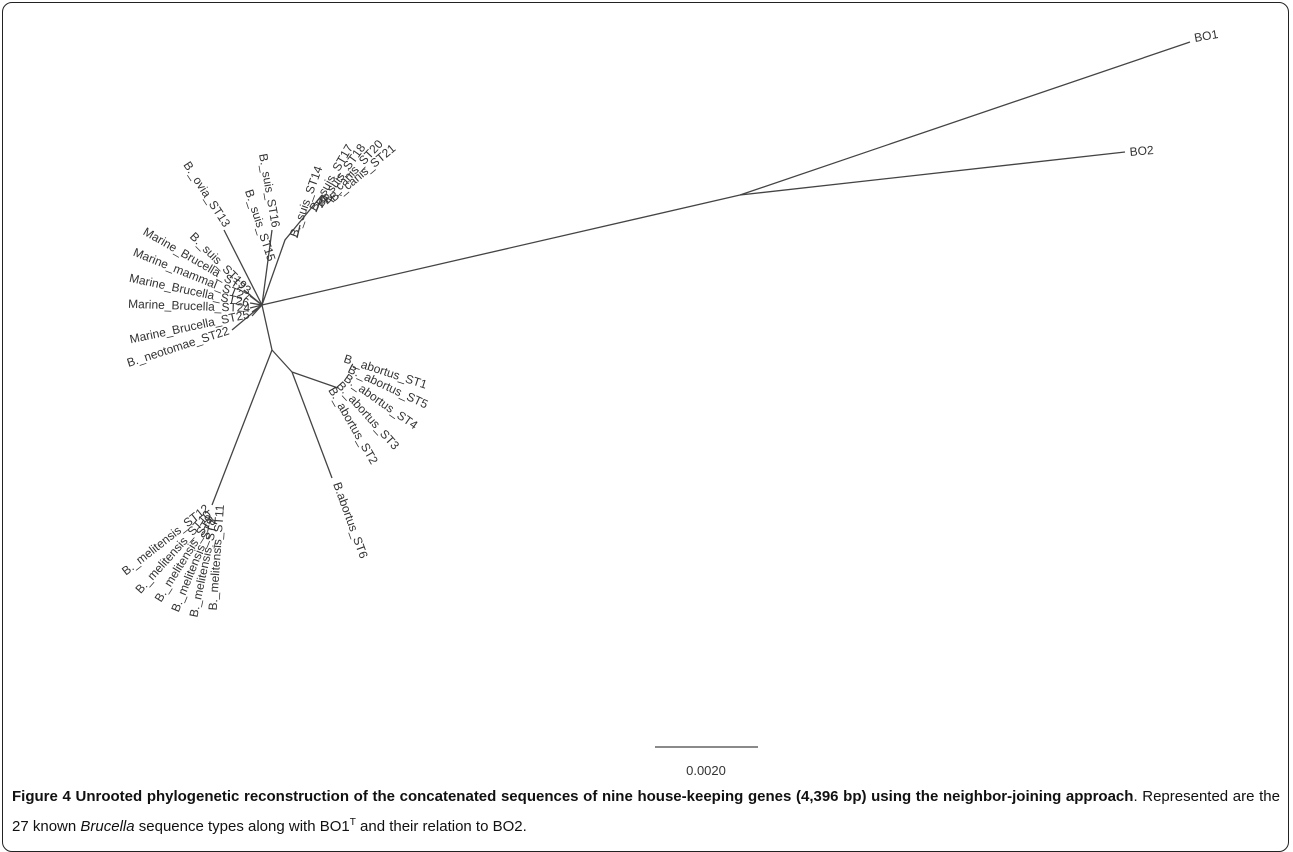 The image size is (1293, 852). I want to click on caption-sup: T, so click(352, 822).